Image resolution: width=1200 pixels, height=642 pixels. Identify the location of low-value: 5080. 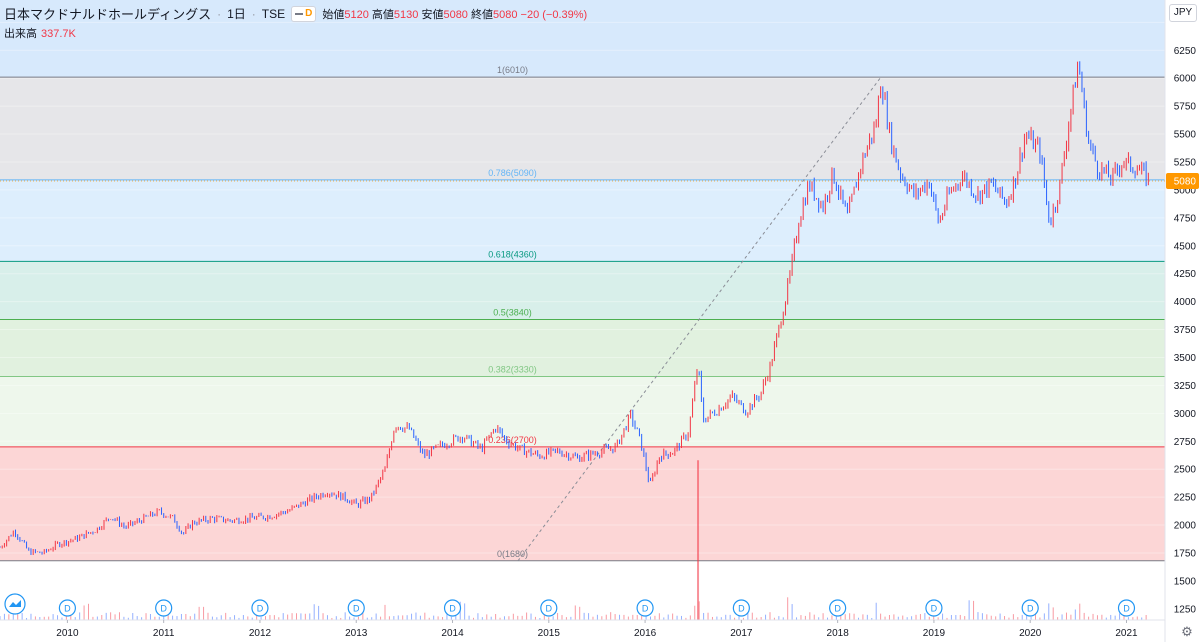
(455, 14).